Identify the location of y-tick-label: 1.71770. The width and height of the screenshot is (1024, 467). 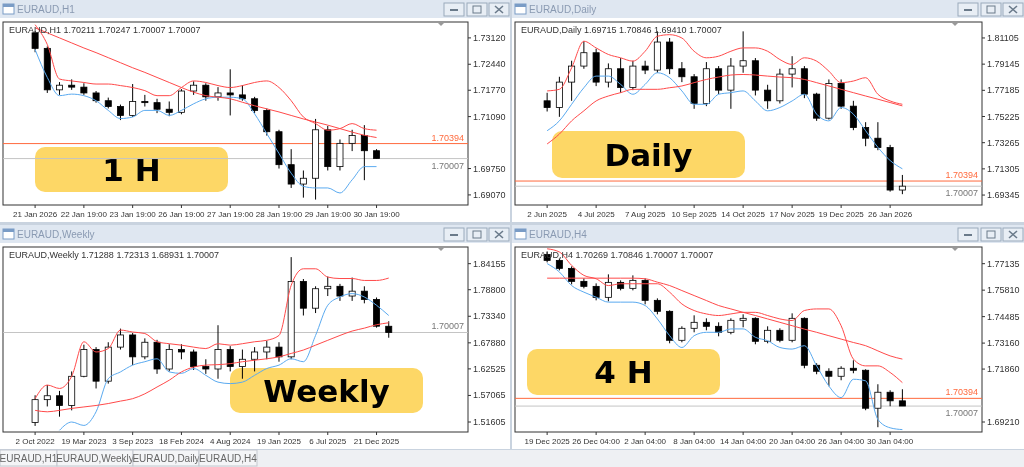
(489, 90).